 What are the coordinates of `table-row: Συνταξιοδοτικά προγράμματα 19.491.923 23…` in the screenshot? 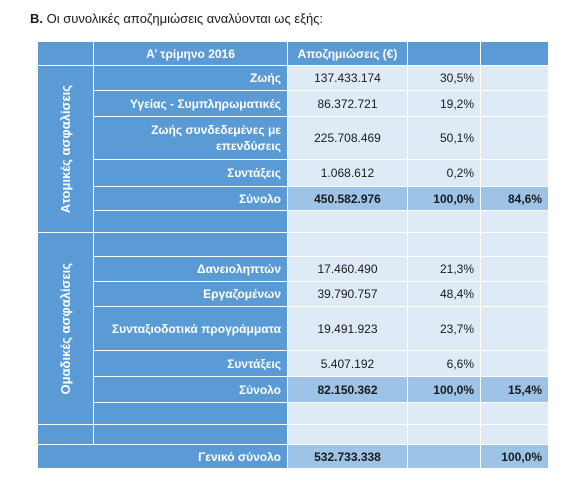 It's located at (293, 328).